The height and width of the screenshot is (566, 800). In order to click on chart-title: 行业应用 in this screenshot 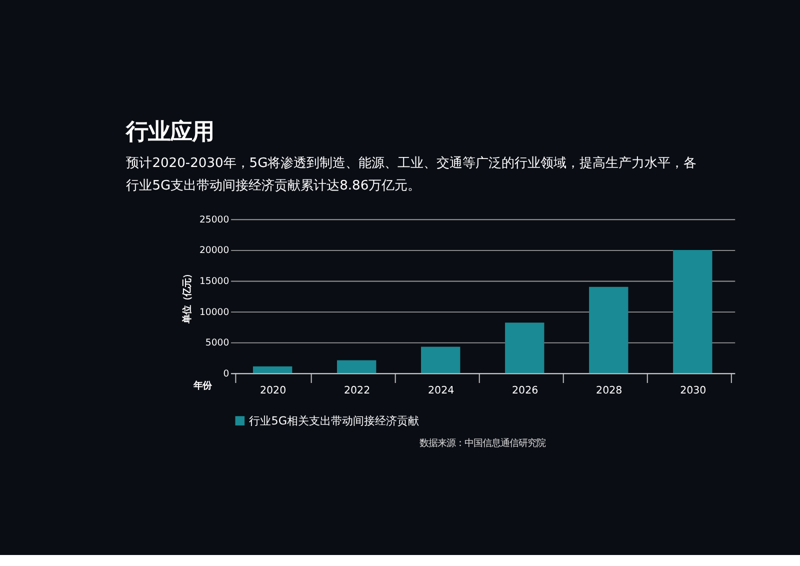, I will do `click(169, 131)`.